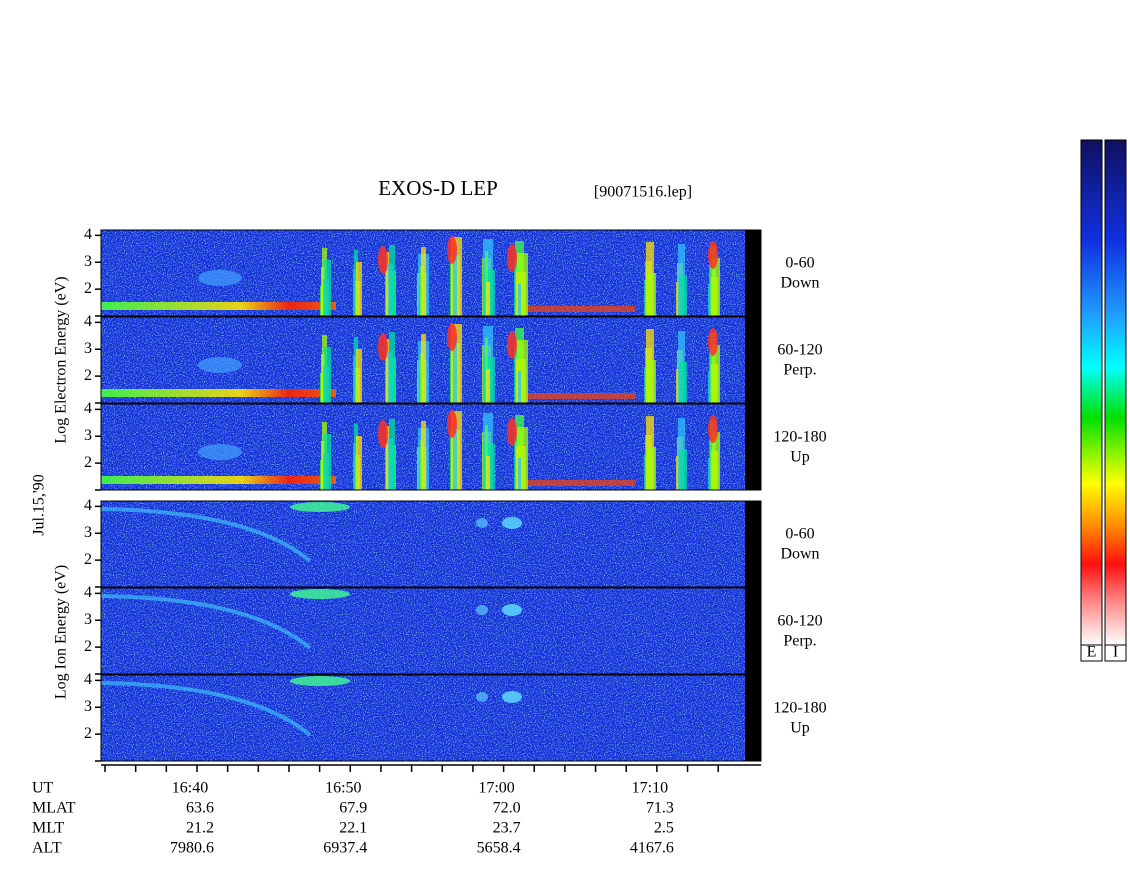  Describe the element at coordinates (343, 788) in the screenshot. I see `row-value: 16:50` at that location.